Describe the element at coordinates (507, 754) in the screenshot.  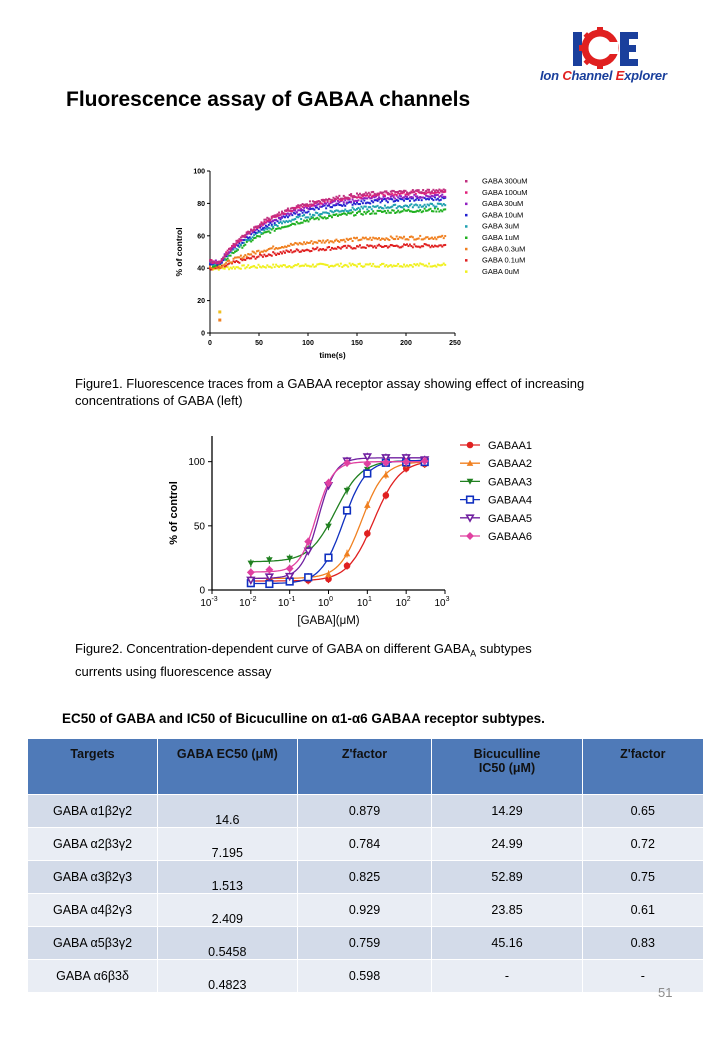
I see `header-bicuculline: Bicuculline` at that location.